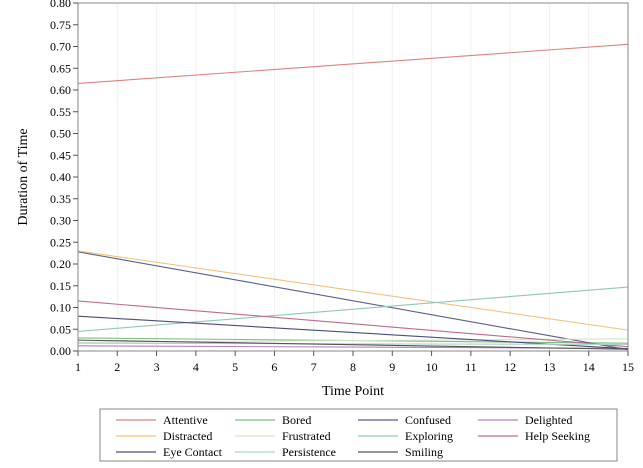 The width and height of the screenshot is (643, 468). I want to click on x-tick-label: 5, so click(235, 367).